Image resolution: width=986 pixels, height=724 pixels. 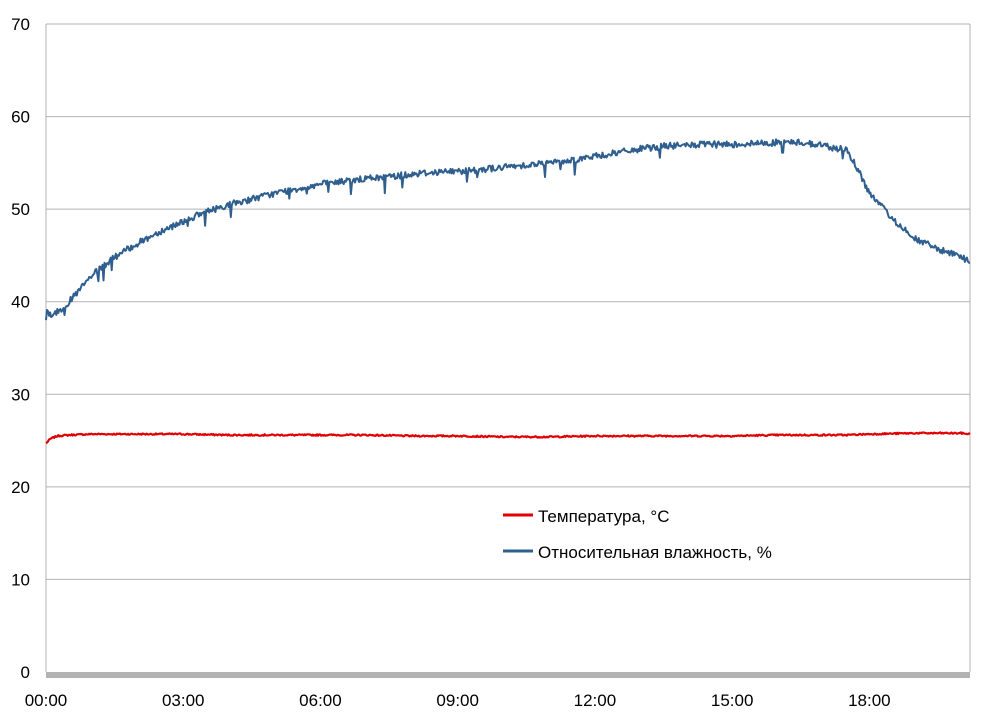 What do you see at coordinates (595, 700) in the screenshot?
I see `x-tick-label: 12:00` at bounding box center [595, 700].